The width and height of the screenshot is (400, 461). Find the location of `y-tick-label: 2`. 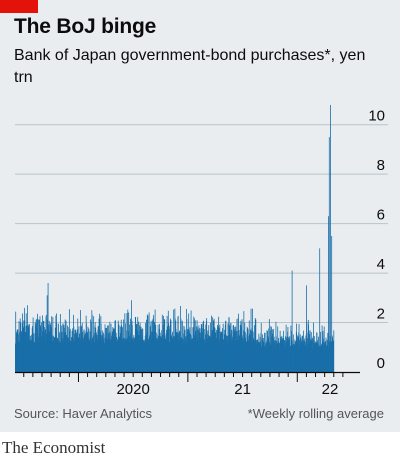

y-tick-label: 2 is located at coordinates (381, 314).